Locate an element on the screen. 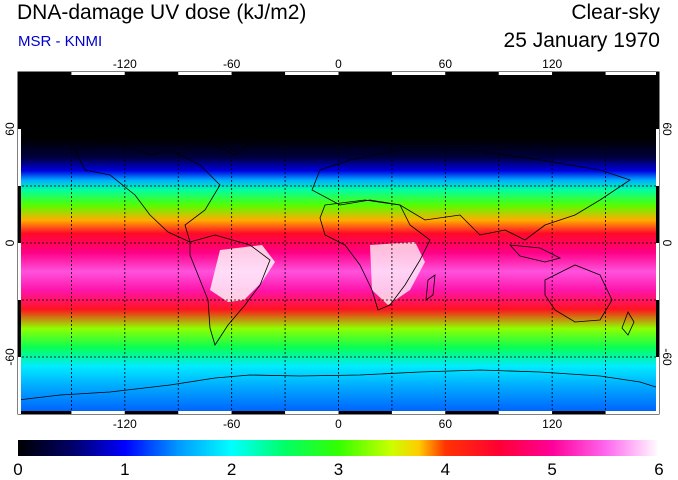 The image size is (678, 480). australia-coast is located at coordinates (578, 293).